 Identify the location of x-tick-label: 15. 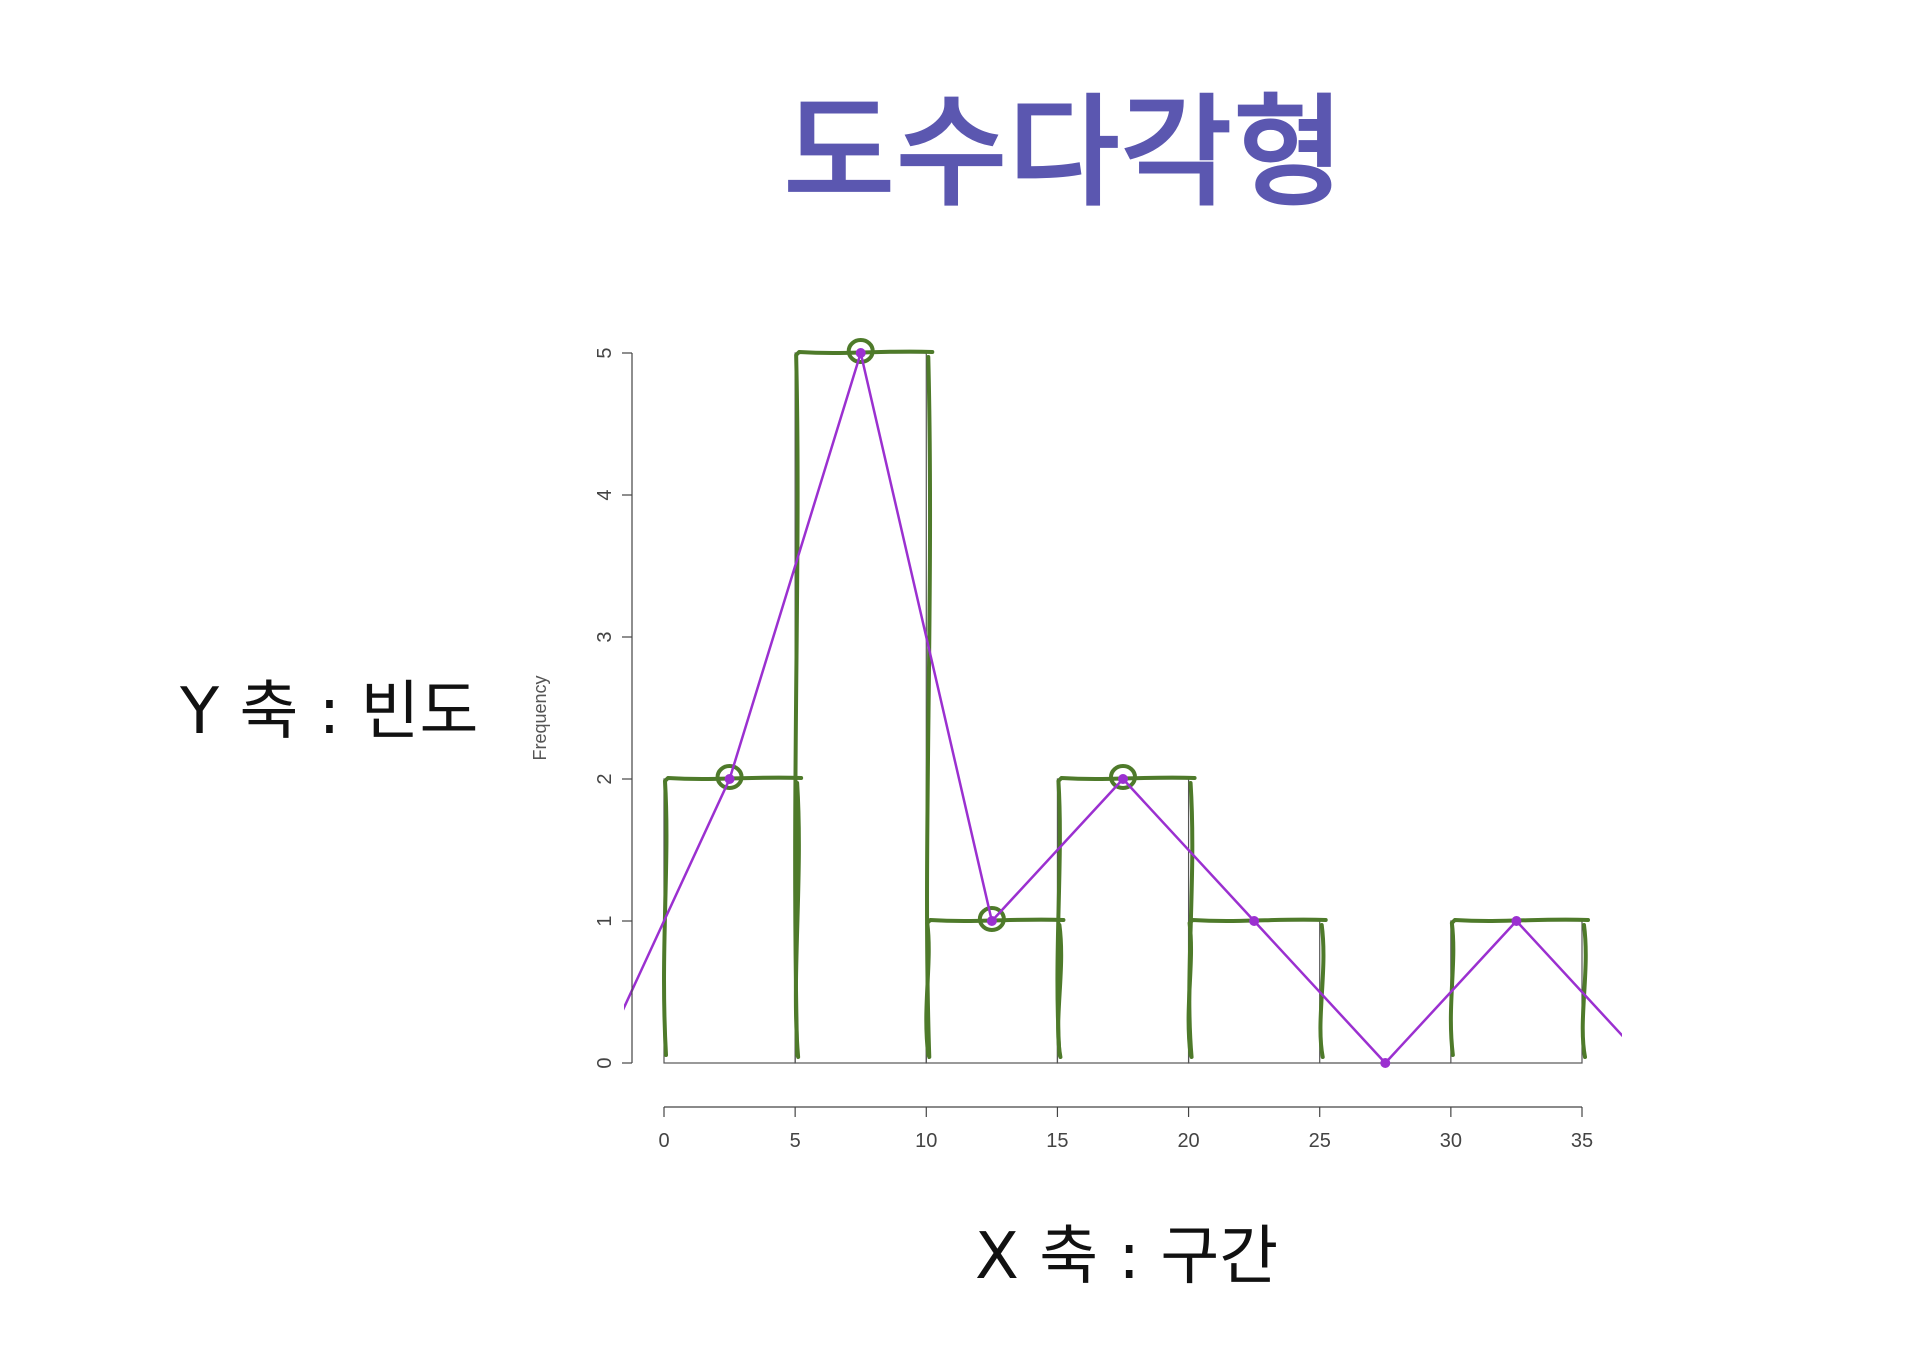
(1057, 1141).